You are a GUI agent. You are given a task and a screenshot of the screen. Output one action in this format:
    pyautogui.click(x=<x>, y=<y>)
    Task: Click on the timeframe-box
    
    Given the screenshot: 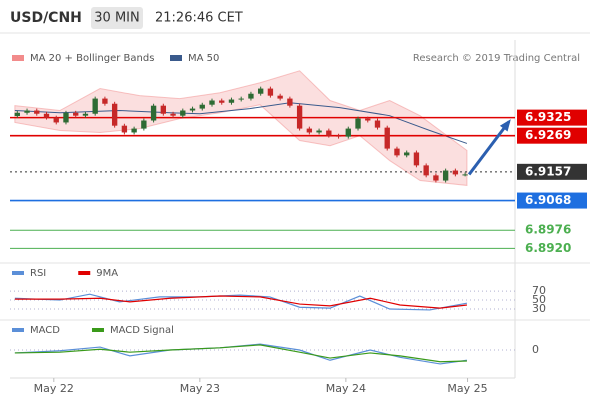 What is the action you would take?
    pyautogui.click(x=117, y=18)
    